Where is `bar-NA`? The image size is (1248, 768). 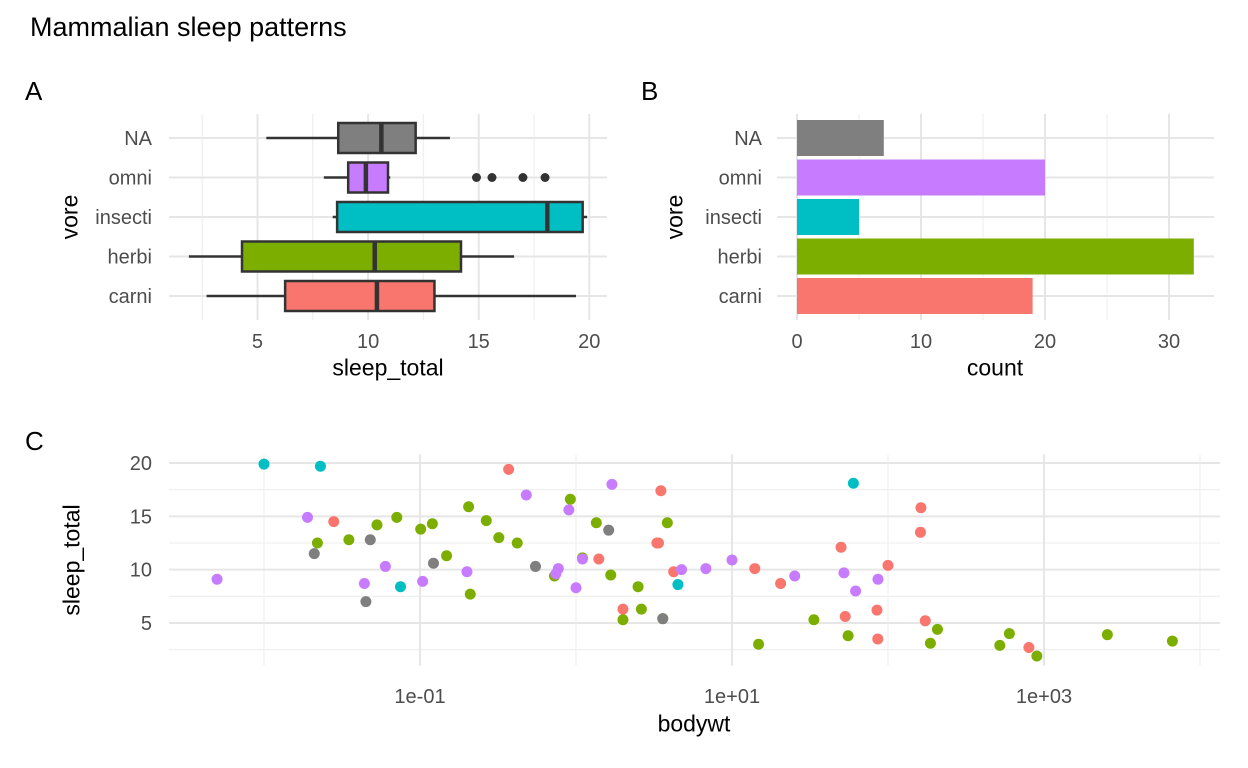 bar-NA is located at coordinates (840, 138).